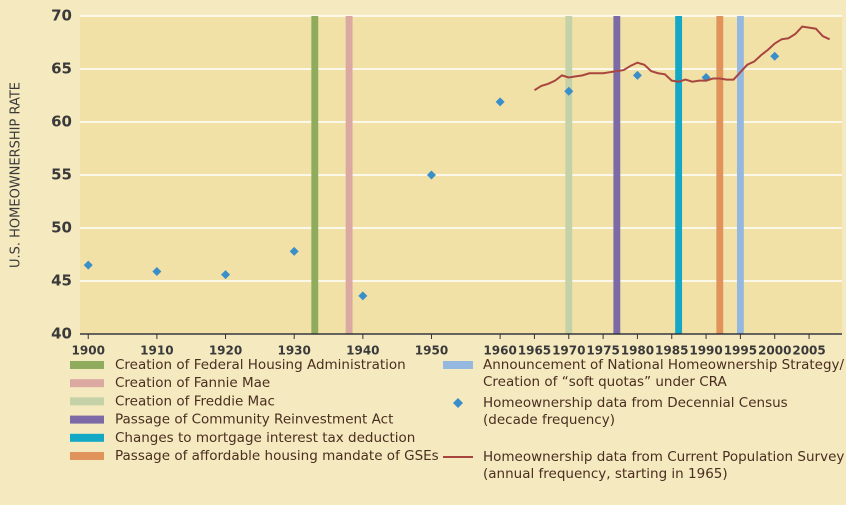  What do you see at coordinates (808, 351) in the screenshot?
I see `x-tick-label: 2005` at bounding box center [808, 351].